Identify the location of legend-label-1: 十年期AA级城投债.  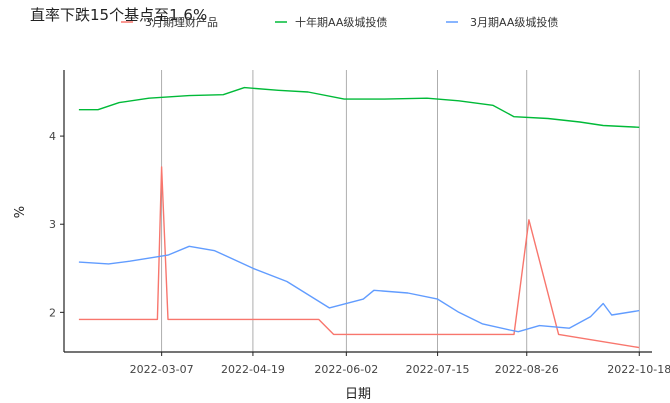
(341, 22).